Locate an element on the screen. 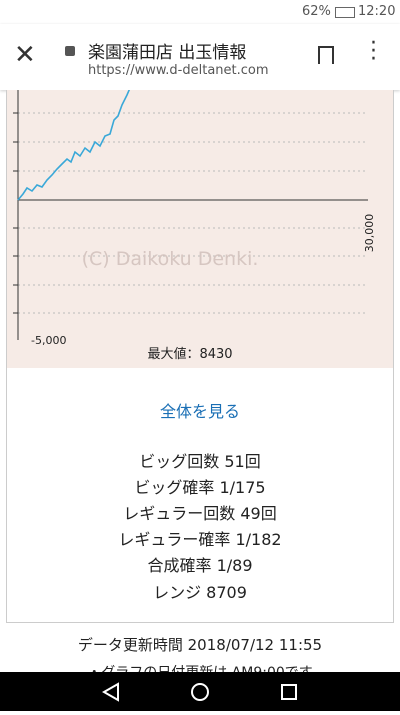  x-label-right: 30,000 is located at coordinates (369, 233).